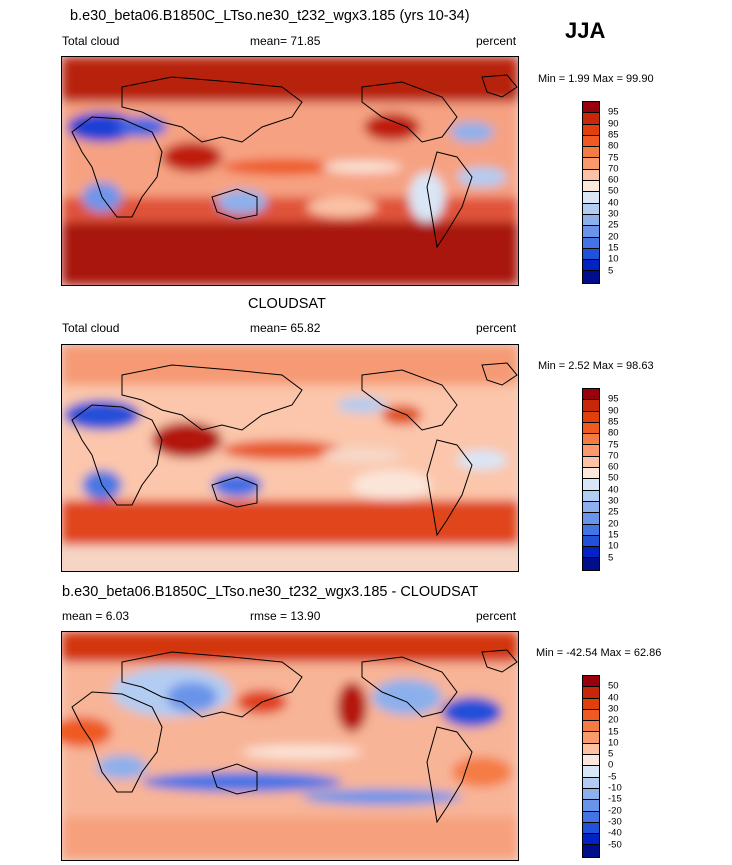 Image resolution: width=732 pixels, height=865 pixels. I want to click on colorbar-level-label: -20, so click(615, 811).